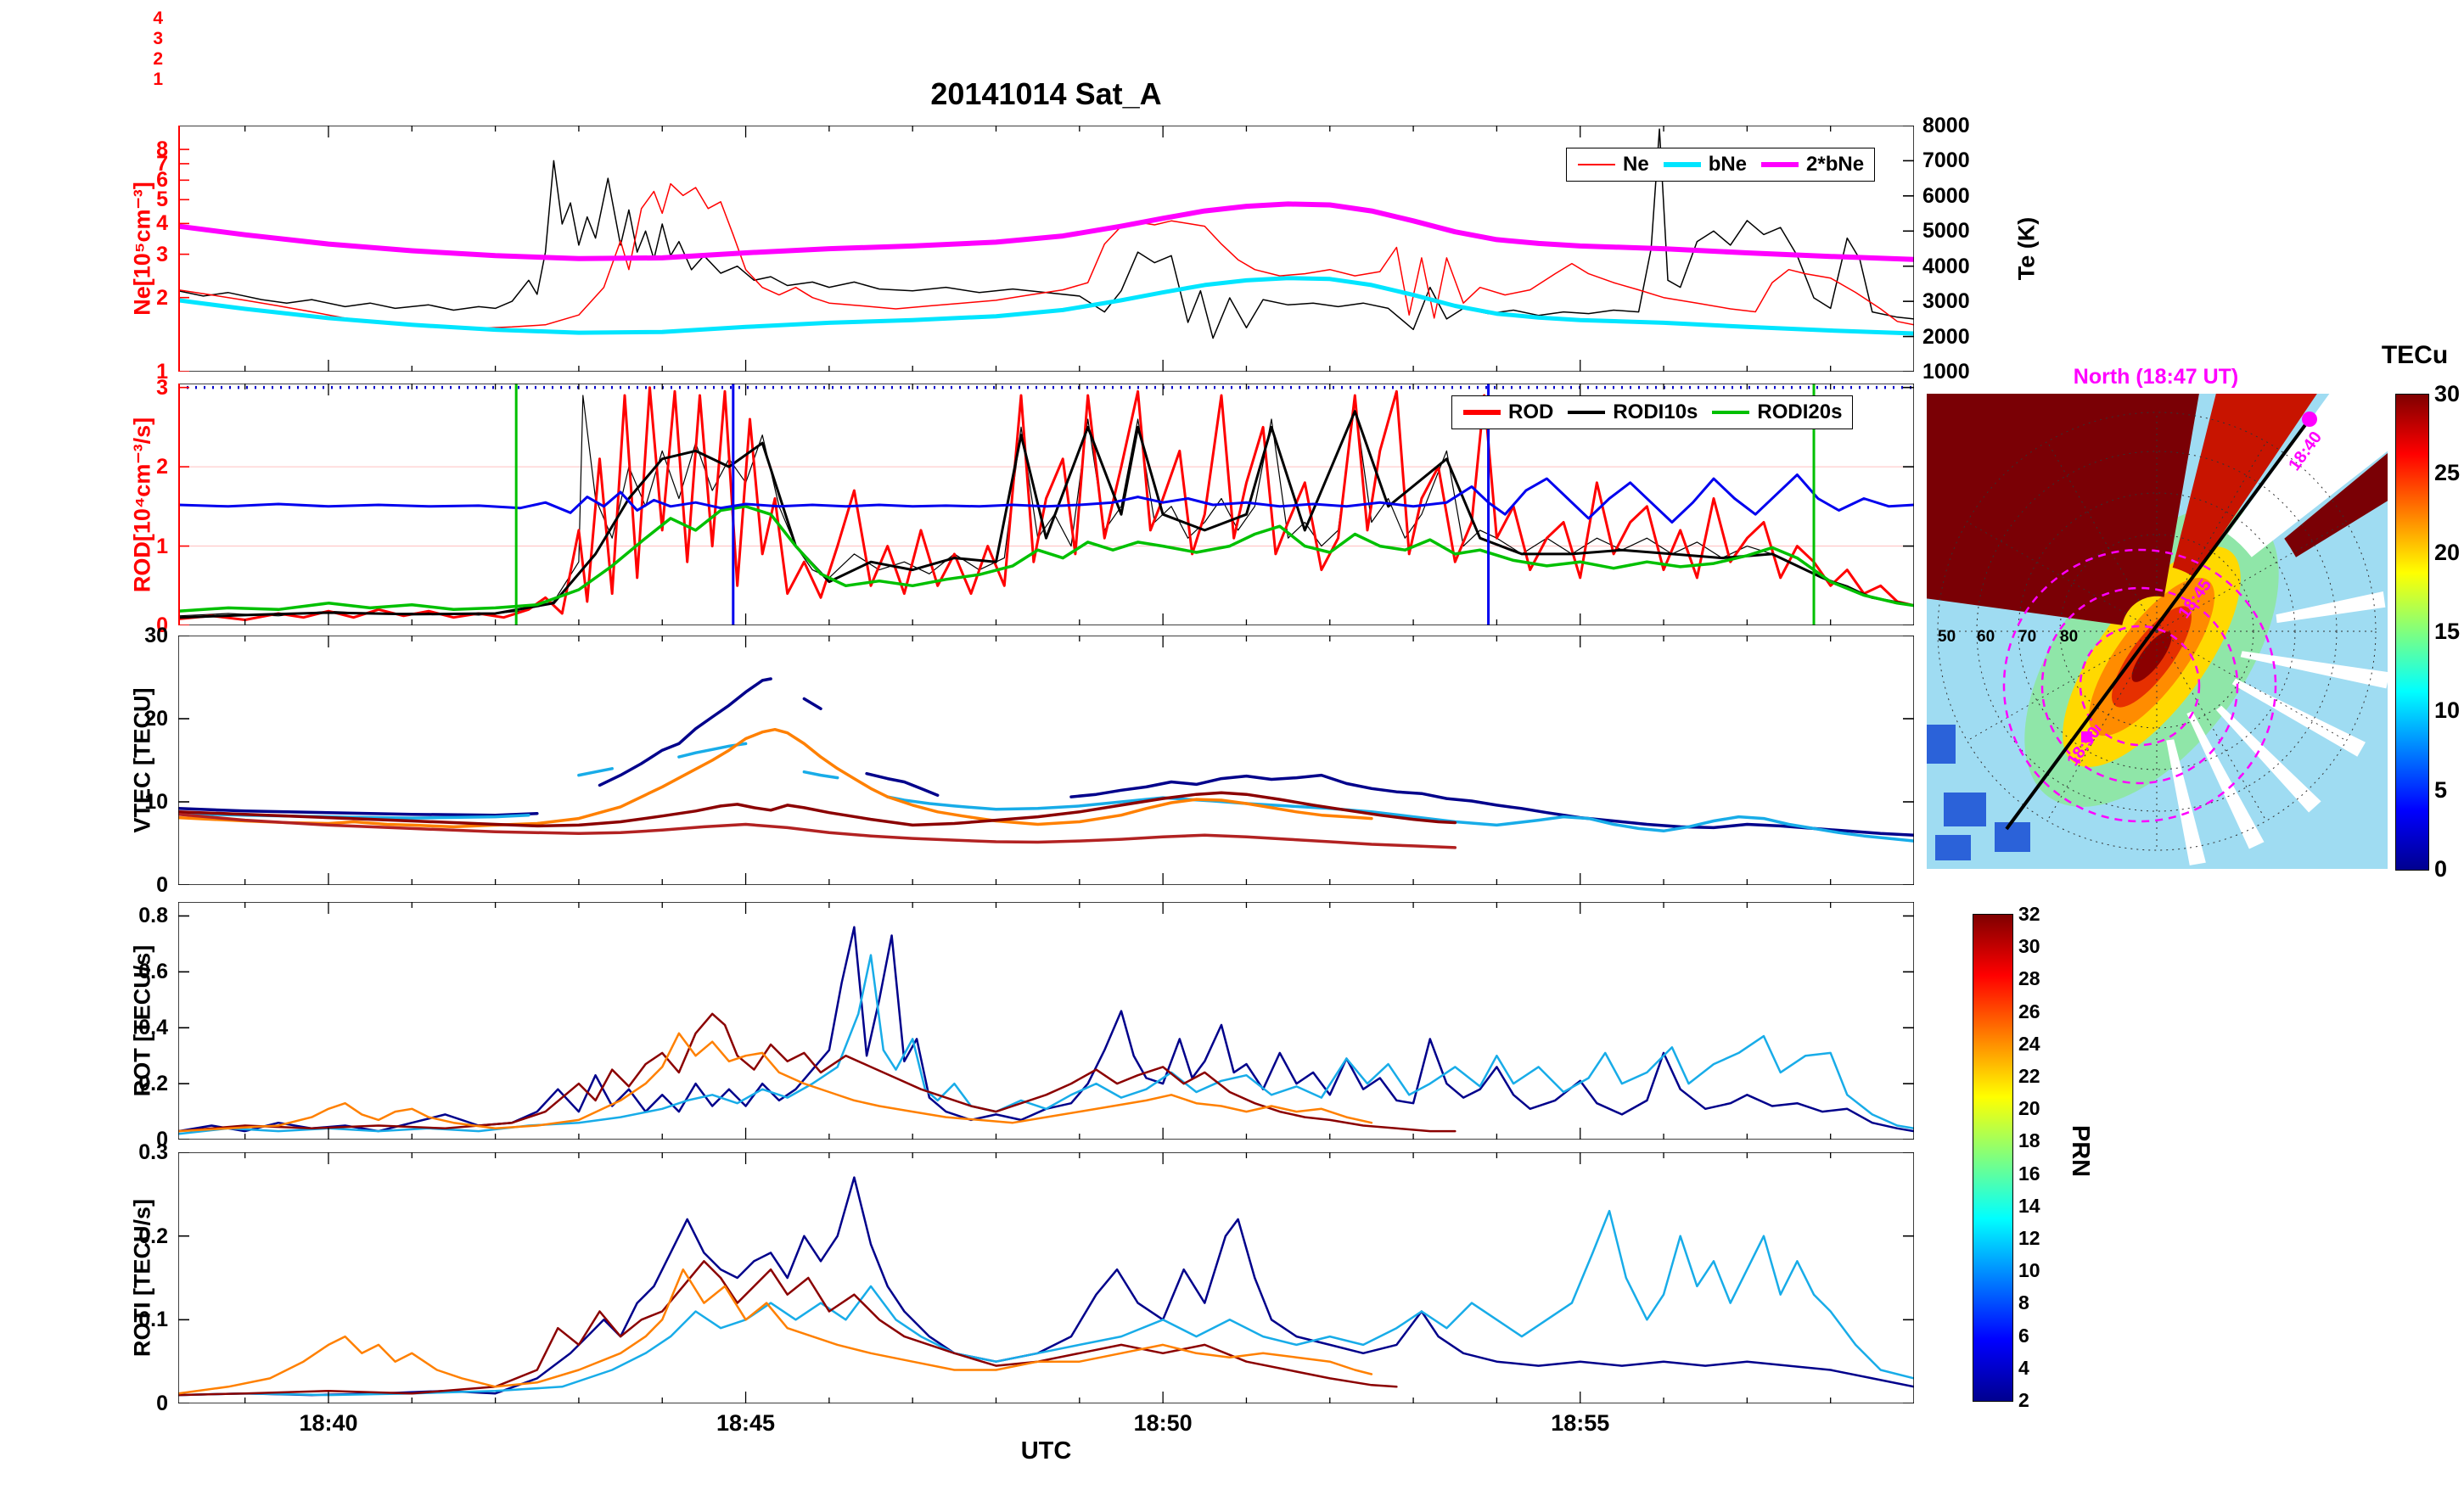 This screenshot has height=1490, width=2464. Describe the element at coordinates (162, 297) in the screenshot. I see `y-tick-label: 2` at that location.